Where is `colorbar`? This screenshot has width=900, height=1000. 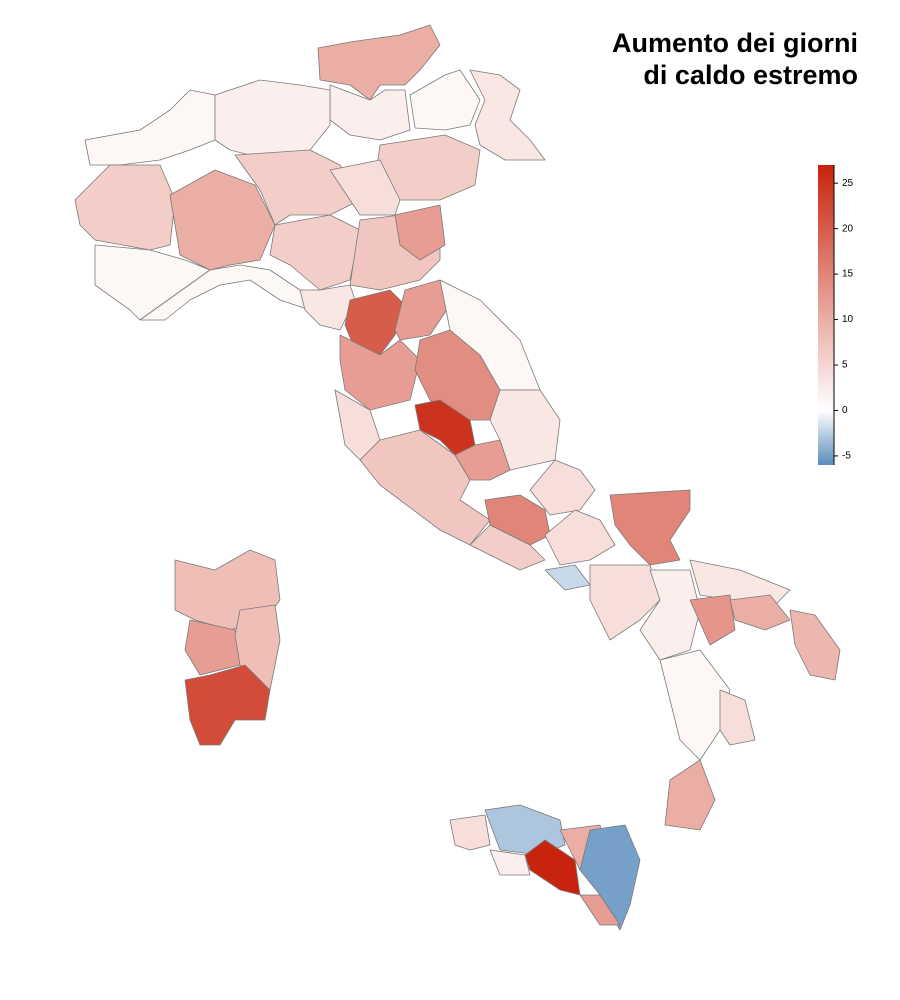
colorbar is located at coordinates (826, 315).